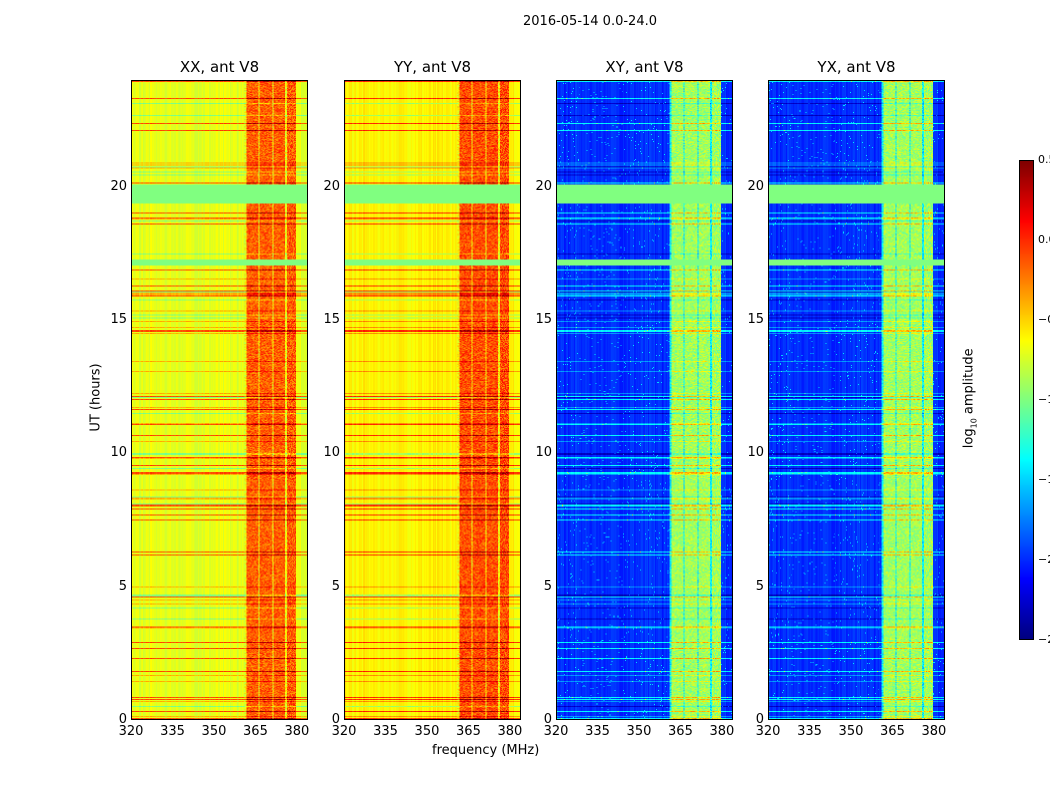 This screenshot has width=1050, height=800. What do you see at coordinates (1044, 399) in the screenshot?
I see `colorbar-tick-label: −1.0` at bounding box center [1044, 399].